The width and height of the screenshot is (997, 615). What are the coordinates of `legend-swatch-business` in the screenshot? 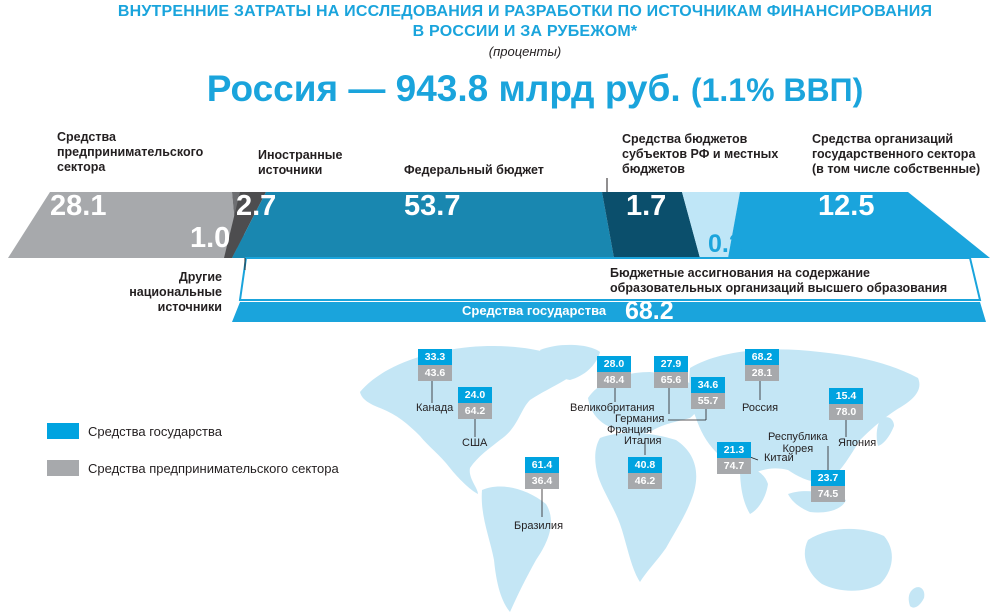 It's located at (63, 468).